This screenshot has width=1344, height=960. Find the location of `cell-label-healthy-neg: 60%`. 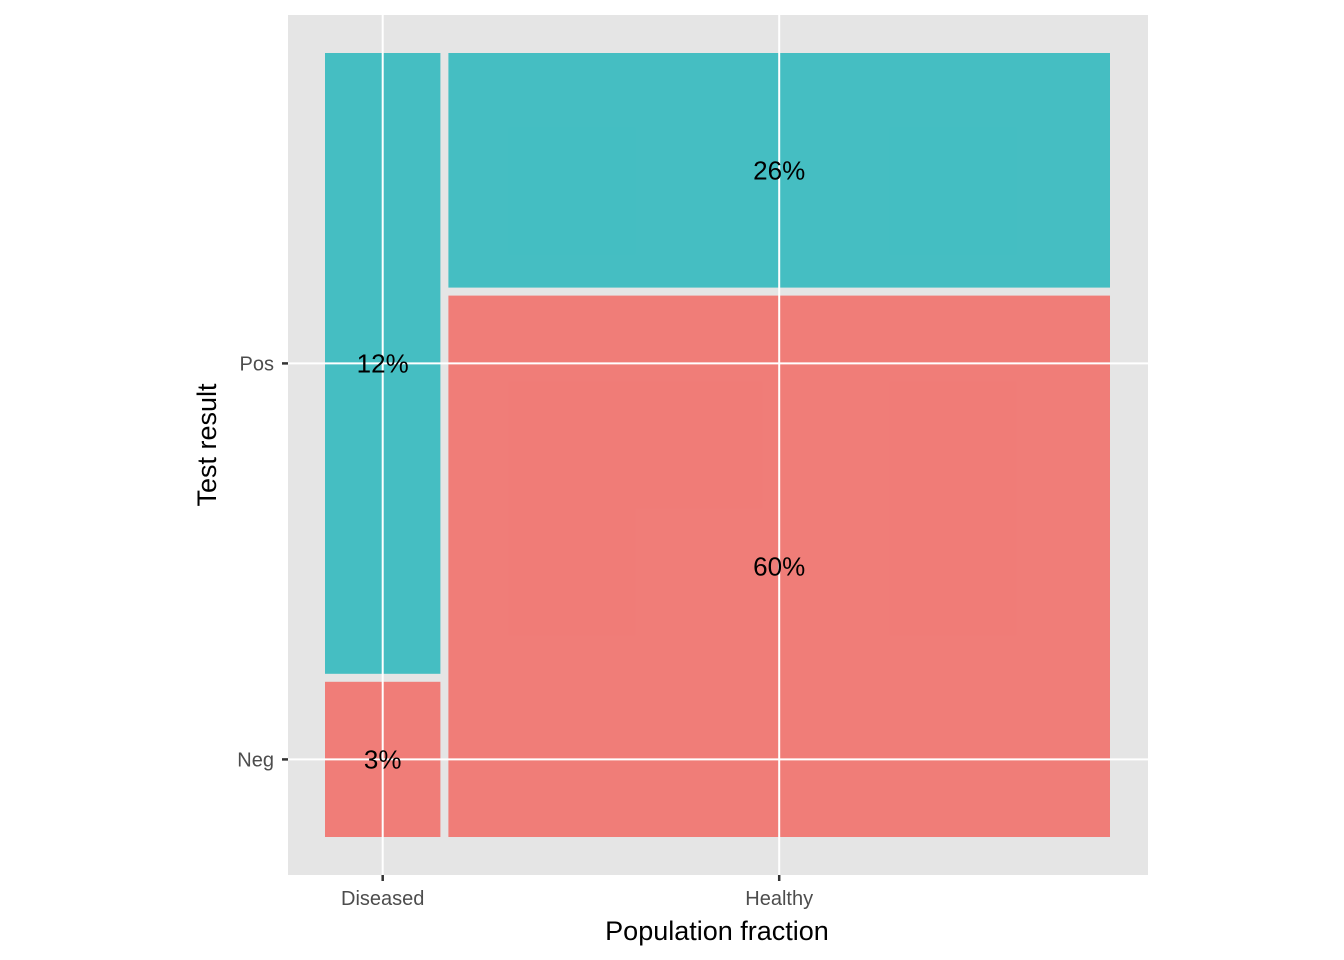

cell-label-healthy-neg: 60% is located at coordinates (779, 566).